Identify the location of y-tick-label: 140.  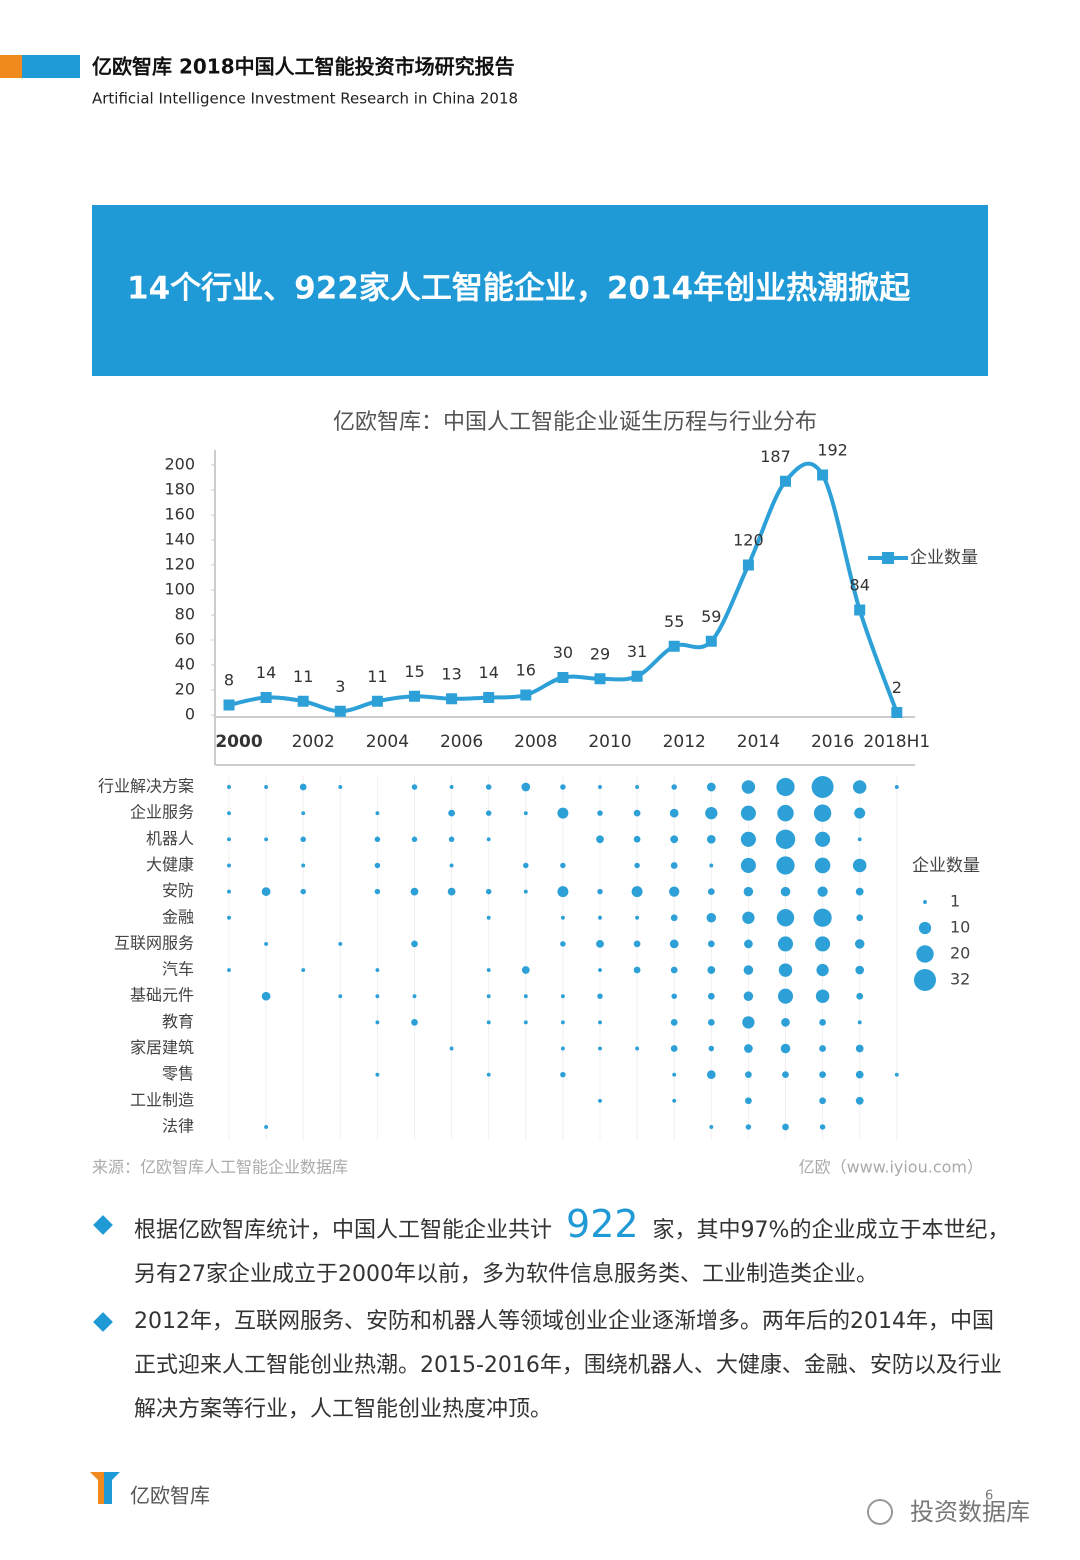
(179, 539).